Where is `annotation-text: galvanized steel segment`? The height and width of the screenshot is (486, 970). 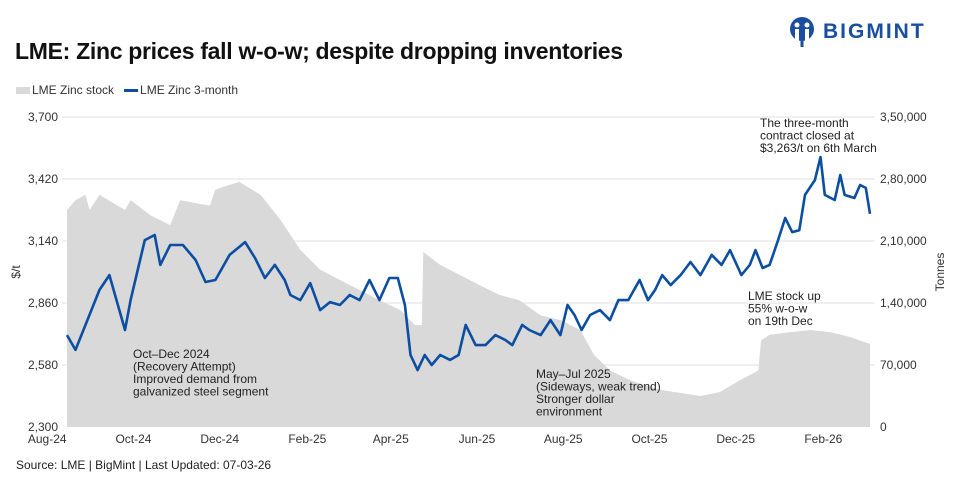
annotation-text: galvanized steel segment is located at coordinates (201, 392).